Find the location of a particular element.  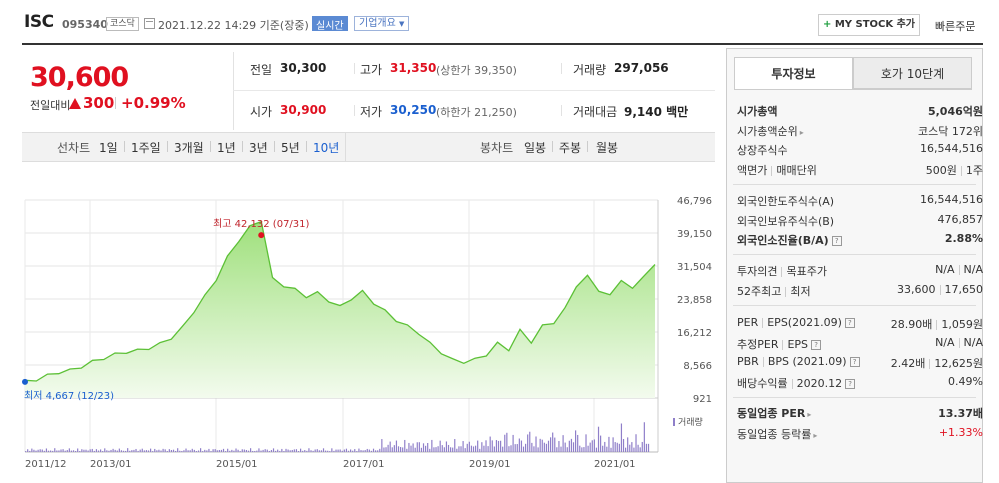

info-value: 5,046억원 is located at coordinates (955, 111).